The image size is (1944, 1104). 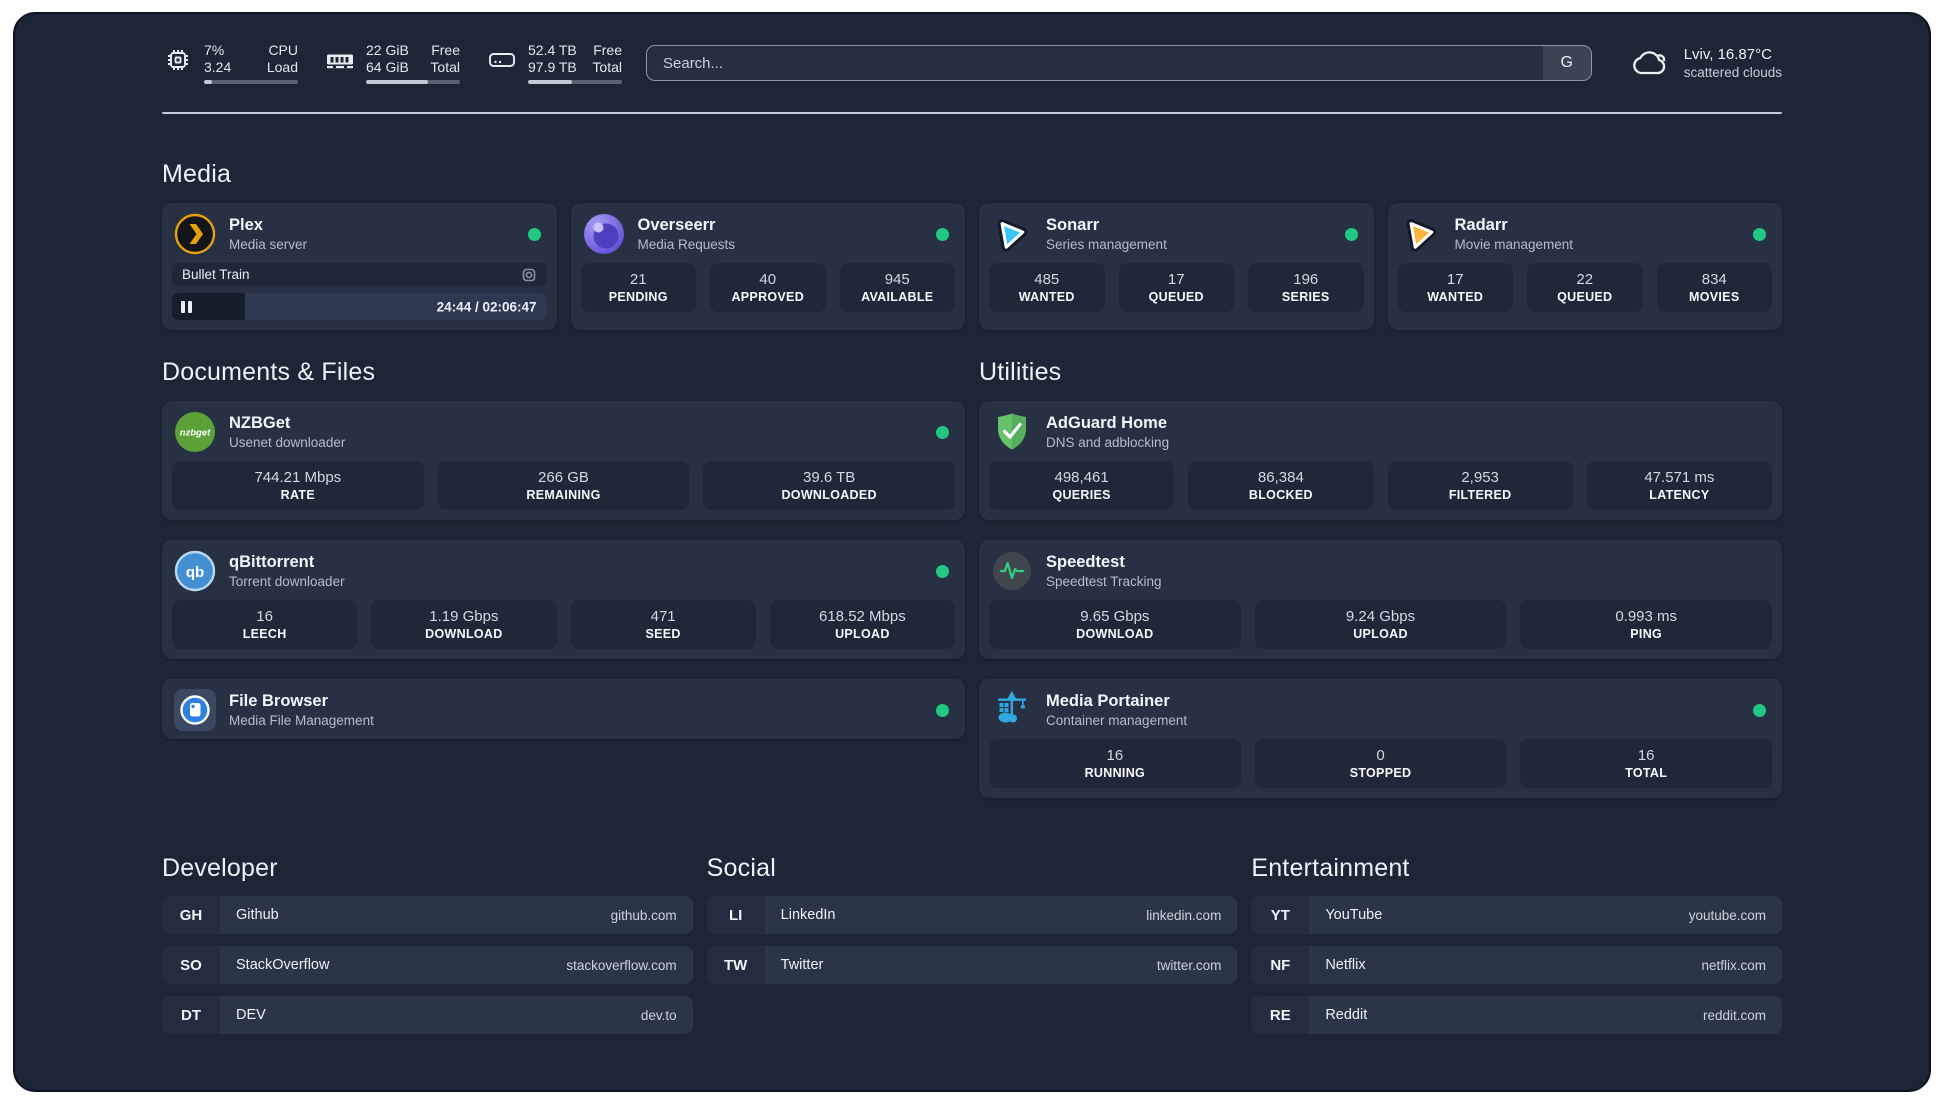 I want to click on card-subtitle: Series management, so click(x=1106, y=244).